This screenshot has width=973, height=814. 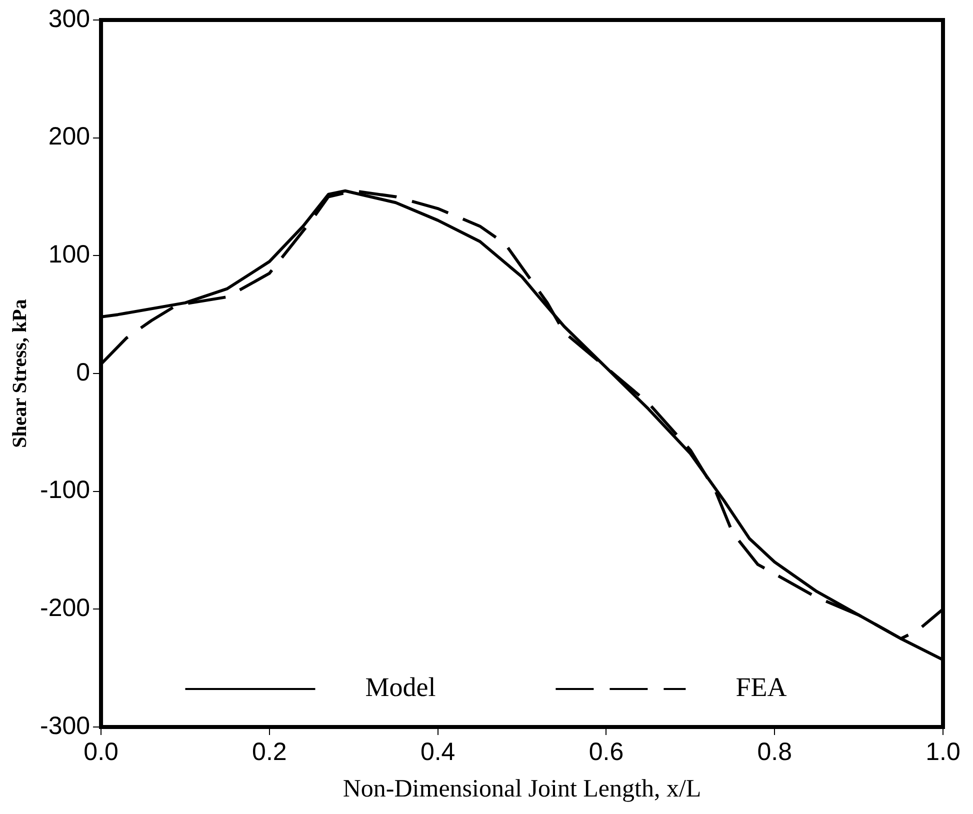 What do you see at coordinates (65, 608) in the screenshot?
I see `y-tick-label: -200` at bounding box center [65, 608].